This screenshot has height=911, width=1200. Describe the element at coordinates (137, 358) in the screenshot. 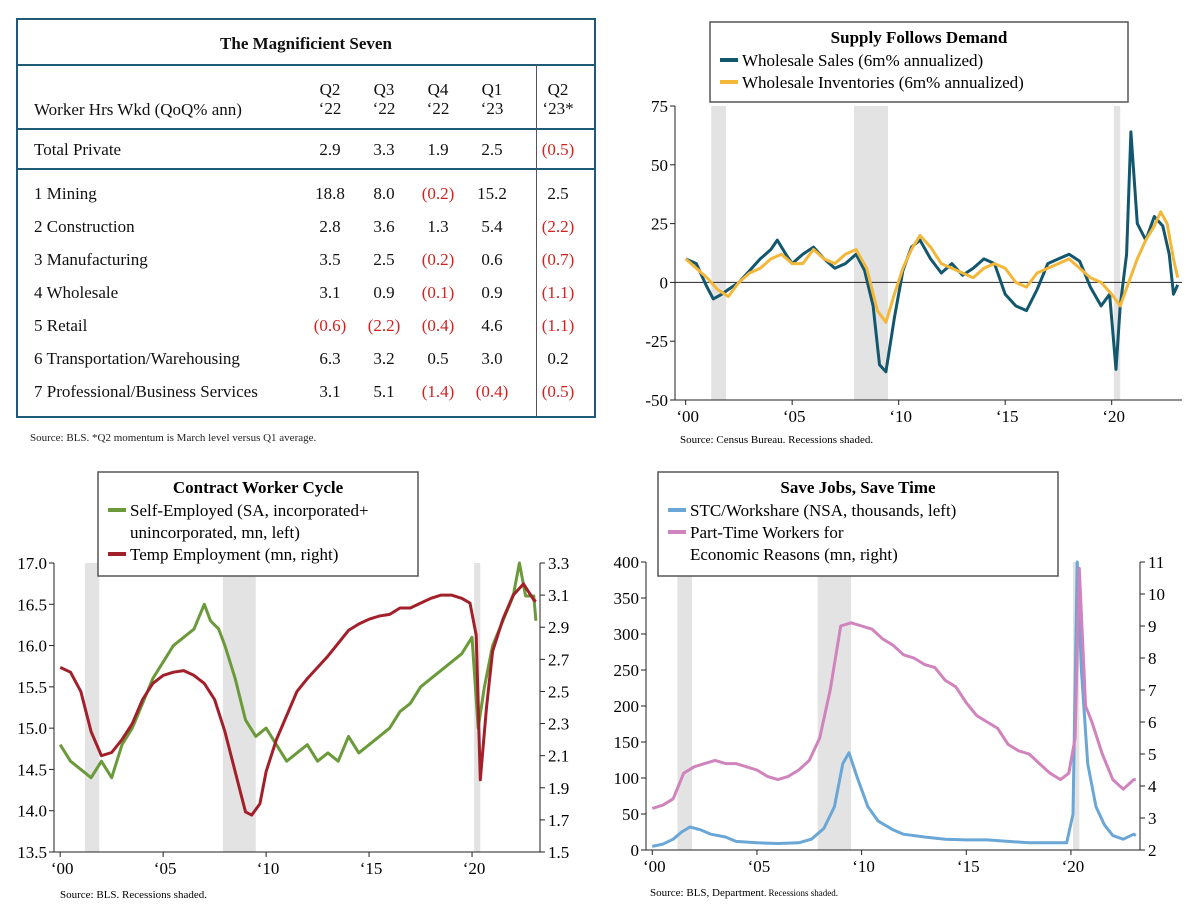

I see `table-row-label: 6 Transportation/Warehousing` at that location.